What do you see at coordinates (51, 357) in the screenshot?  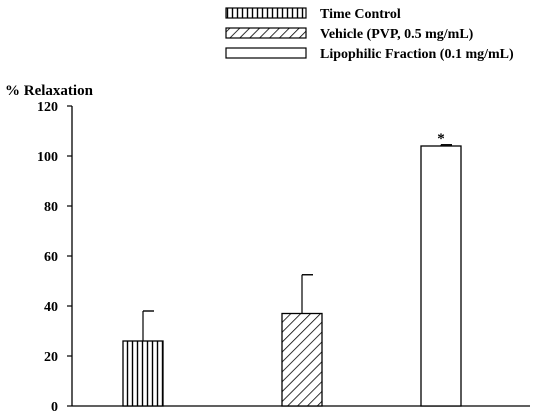 I see `y-tick-label: 20` at bounding box center [51, 357].